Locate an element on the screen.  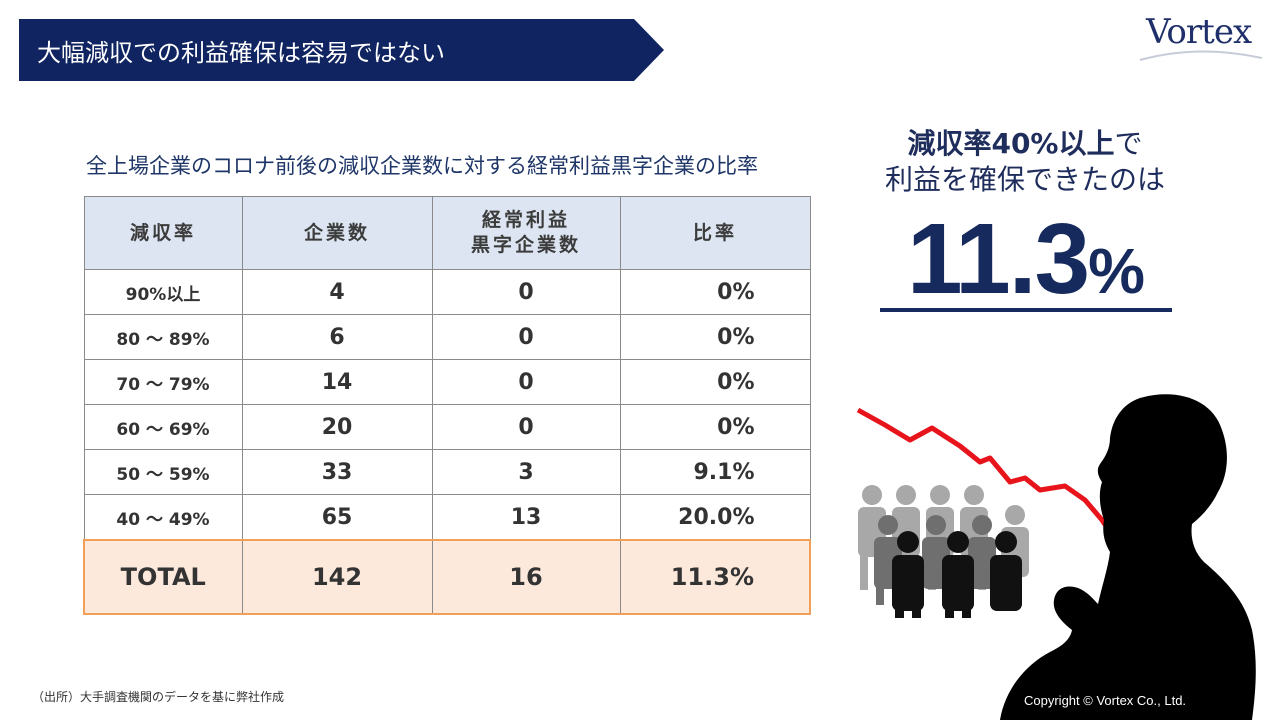
cell-decline-rate: 50 ～ 59% is located at coordinates (163, 472).